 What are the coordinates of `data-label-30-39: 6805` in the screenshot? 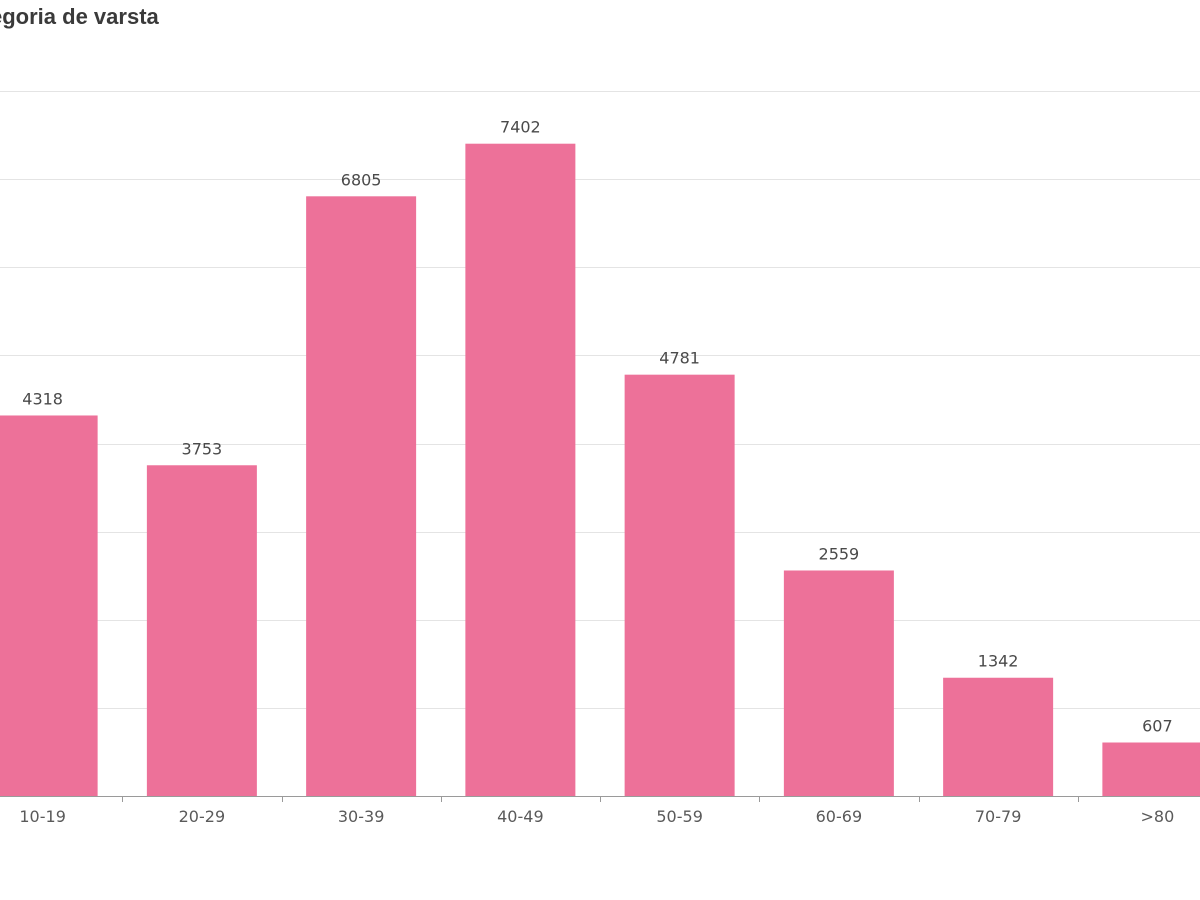 It's located at (361, 179).